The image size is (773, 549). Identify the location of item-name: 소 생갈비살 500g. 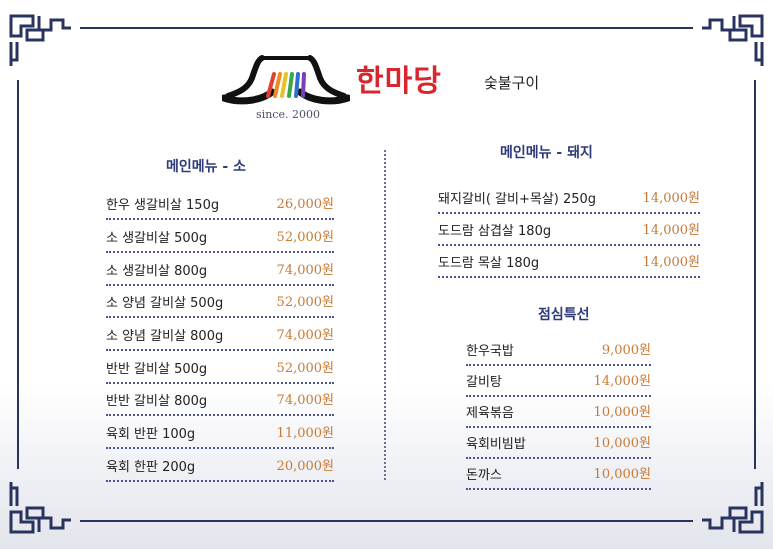
(157, 238).